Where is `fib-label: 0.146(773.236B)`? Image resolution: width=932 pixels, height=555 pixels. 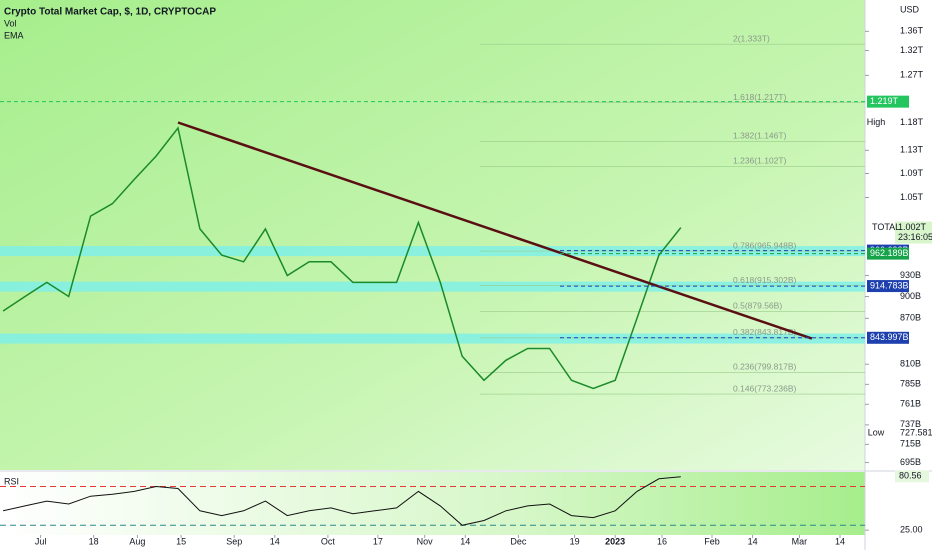 fib-label: 0.146(773.236B) is located at coordinates (764, 388).